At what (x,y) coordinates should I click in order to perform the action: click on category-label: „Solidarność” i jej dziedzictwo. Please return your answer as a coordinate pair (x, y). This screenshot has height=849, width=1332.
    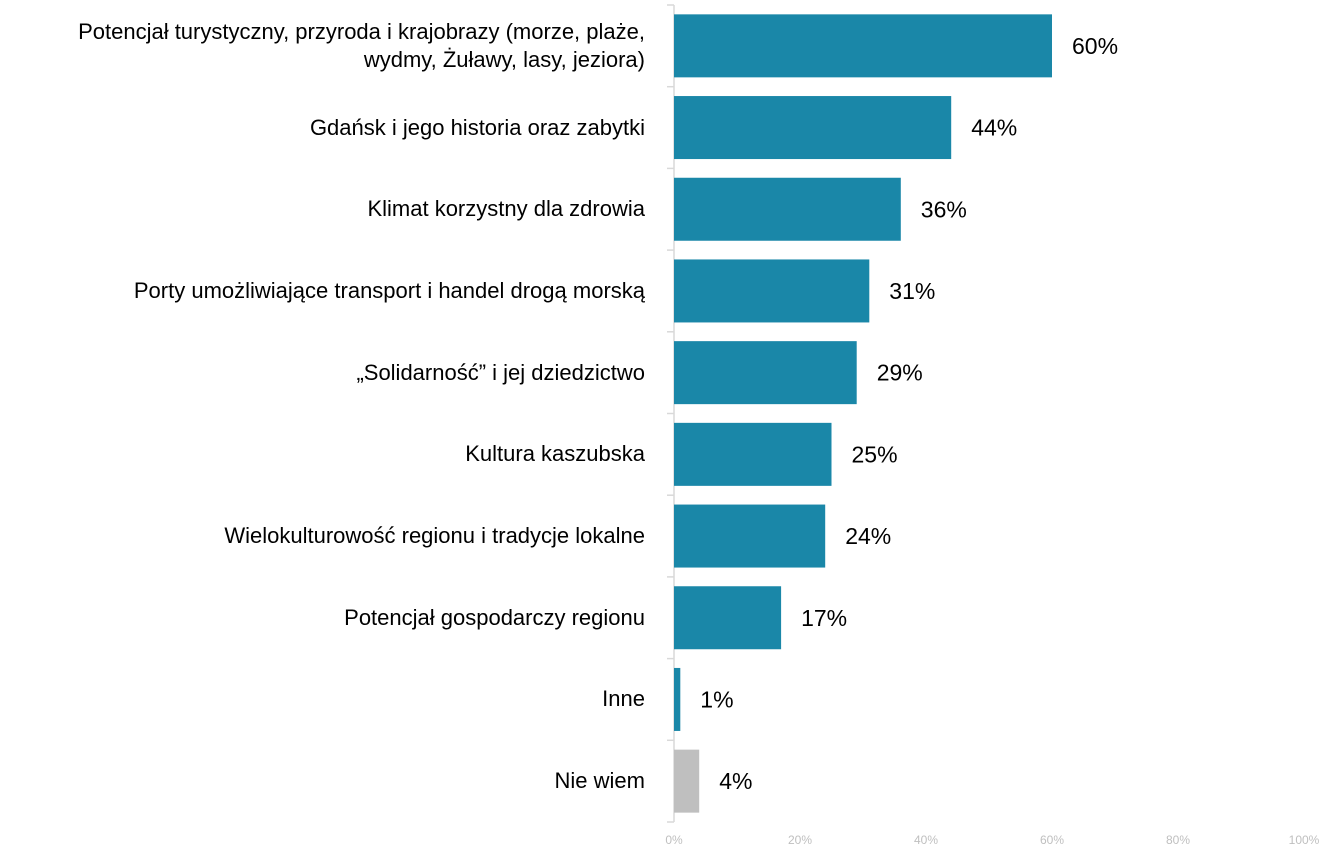
    Looking at the image, I should click on (500, 372).